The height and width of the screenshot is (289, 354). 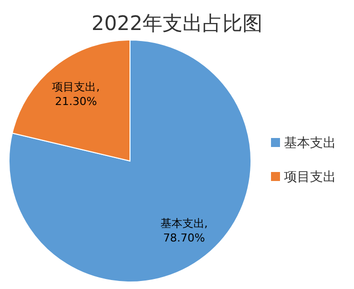 What do you see at coordinates (310, 177) in the screenshot?
I see `legend-label: 项目支出` at bounding box center [310, 177].